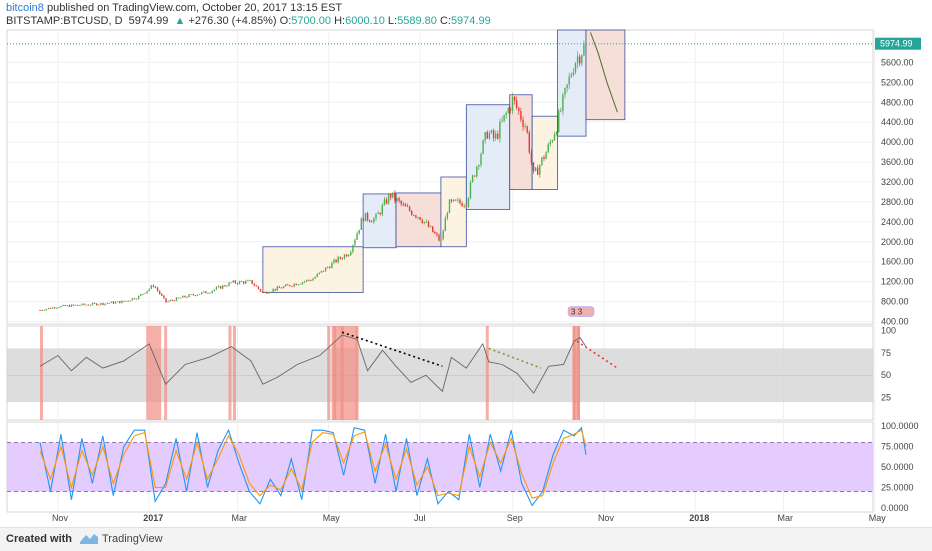 The height and width of the screenshot is (551, 932). Describe the element at coordinates (466, 539) in the screenshot. I see `footer-bar: Created with TradingView` at that location.